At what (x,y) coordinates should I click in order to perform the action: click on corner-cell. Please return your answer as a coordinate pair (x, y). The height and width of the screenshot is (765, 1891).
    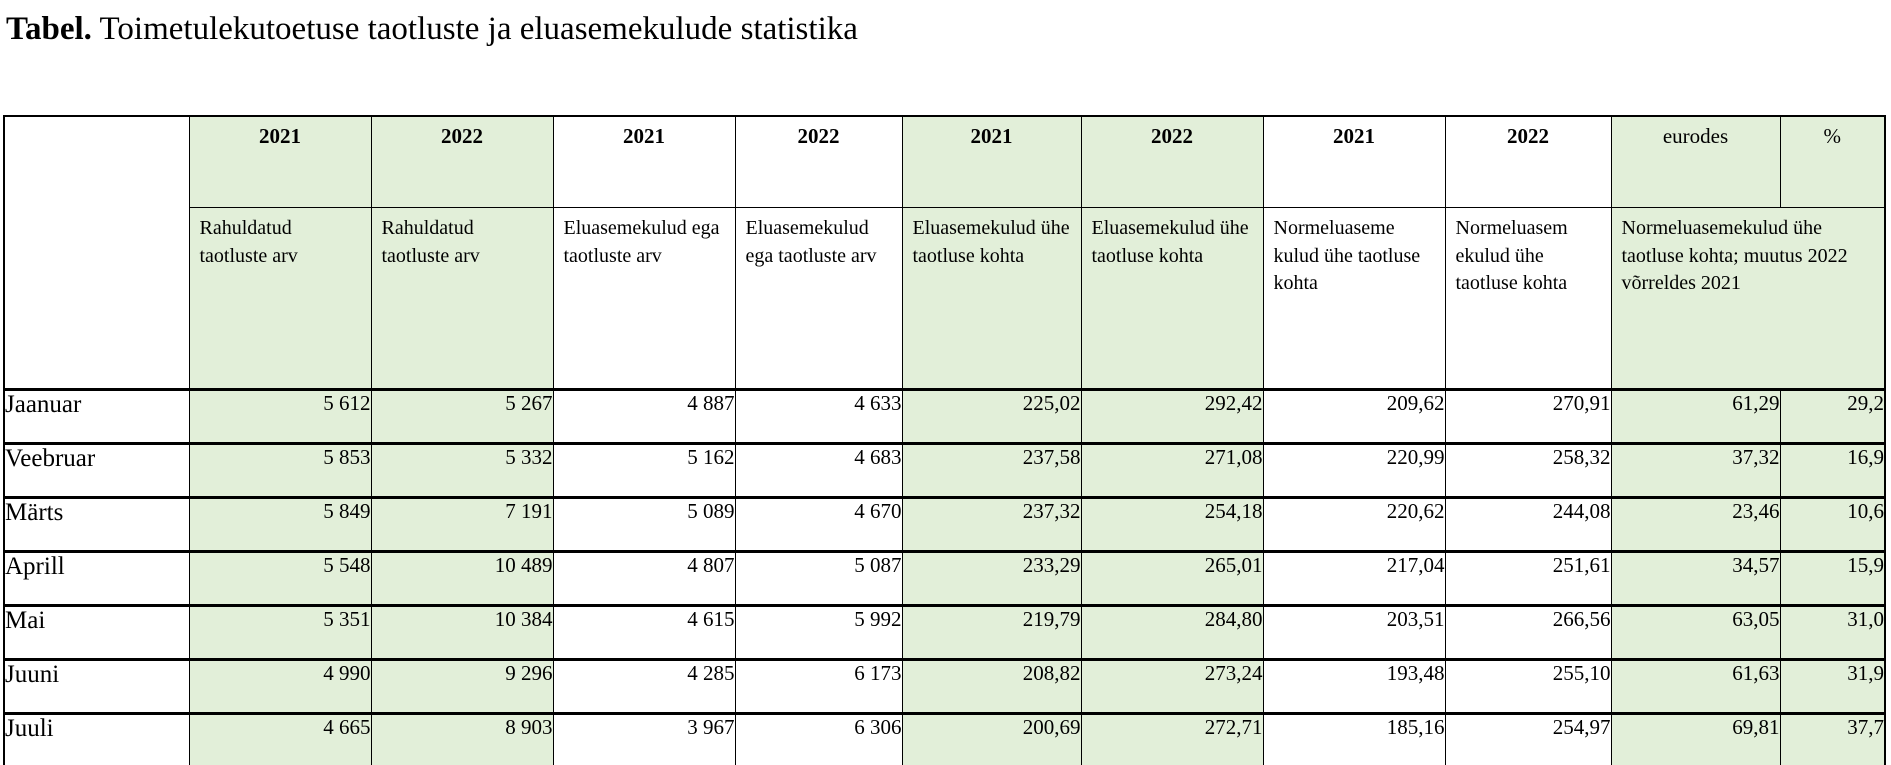
    Looking at the image, I should click on (96, 252).